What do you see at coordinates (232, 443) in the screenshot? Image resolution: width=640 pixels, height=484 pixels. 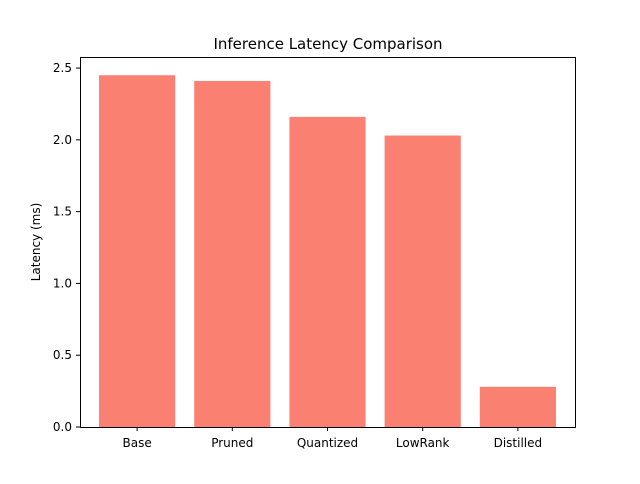 I see `x-tick-label: Pruned` at bounding box center [232, 443].